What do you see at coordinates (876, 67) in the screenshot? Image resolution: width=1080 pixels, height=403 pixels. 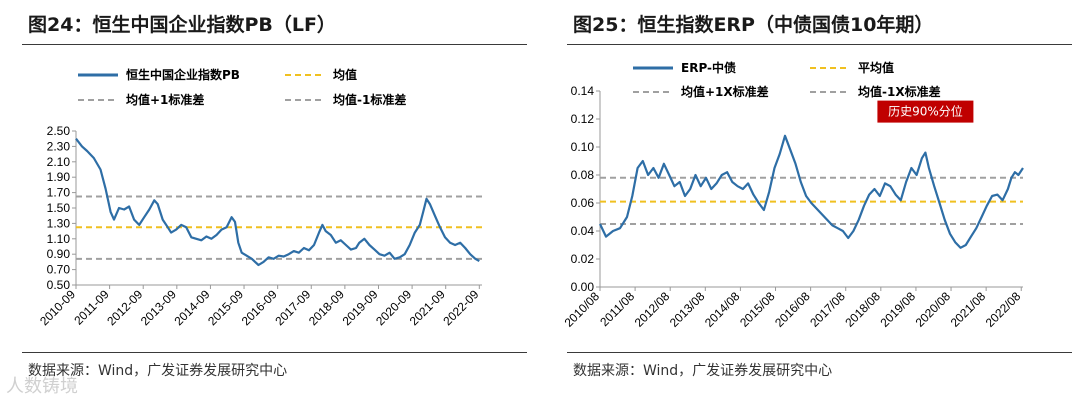 I see `legend-label: 平均值` at bounding box center [876, 67].